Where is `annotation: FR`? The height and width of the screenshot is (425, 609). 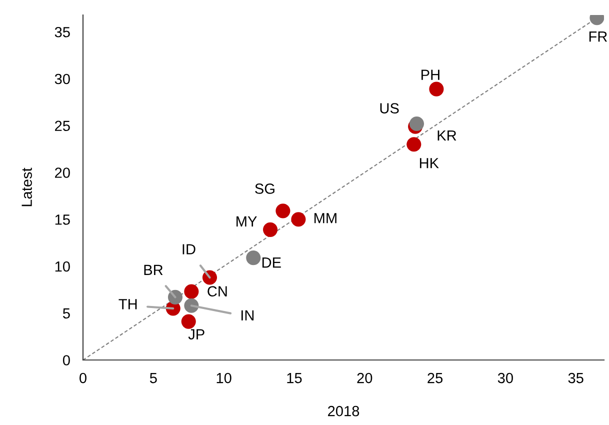 annotation: FR is located at coordinates (598, 37).